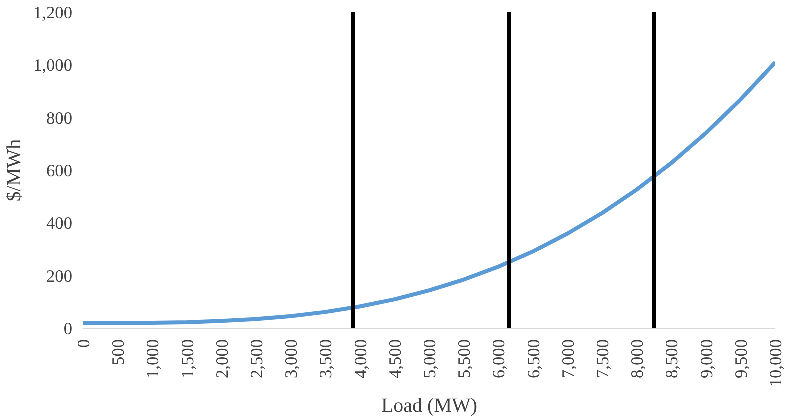 The height and width of the screenshot is (420, 787). I want to click on y-tick-label: 0, so click(68, 329).